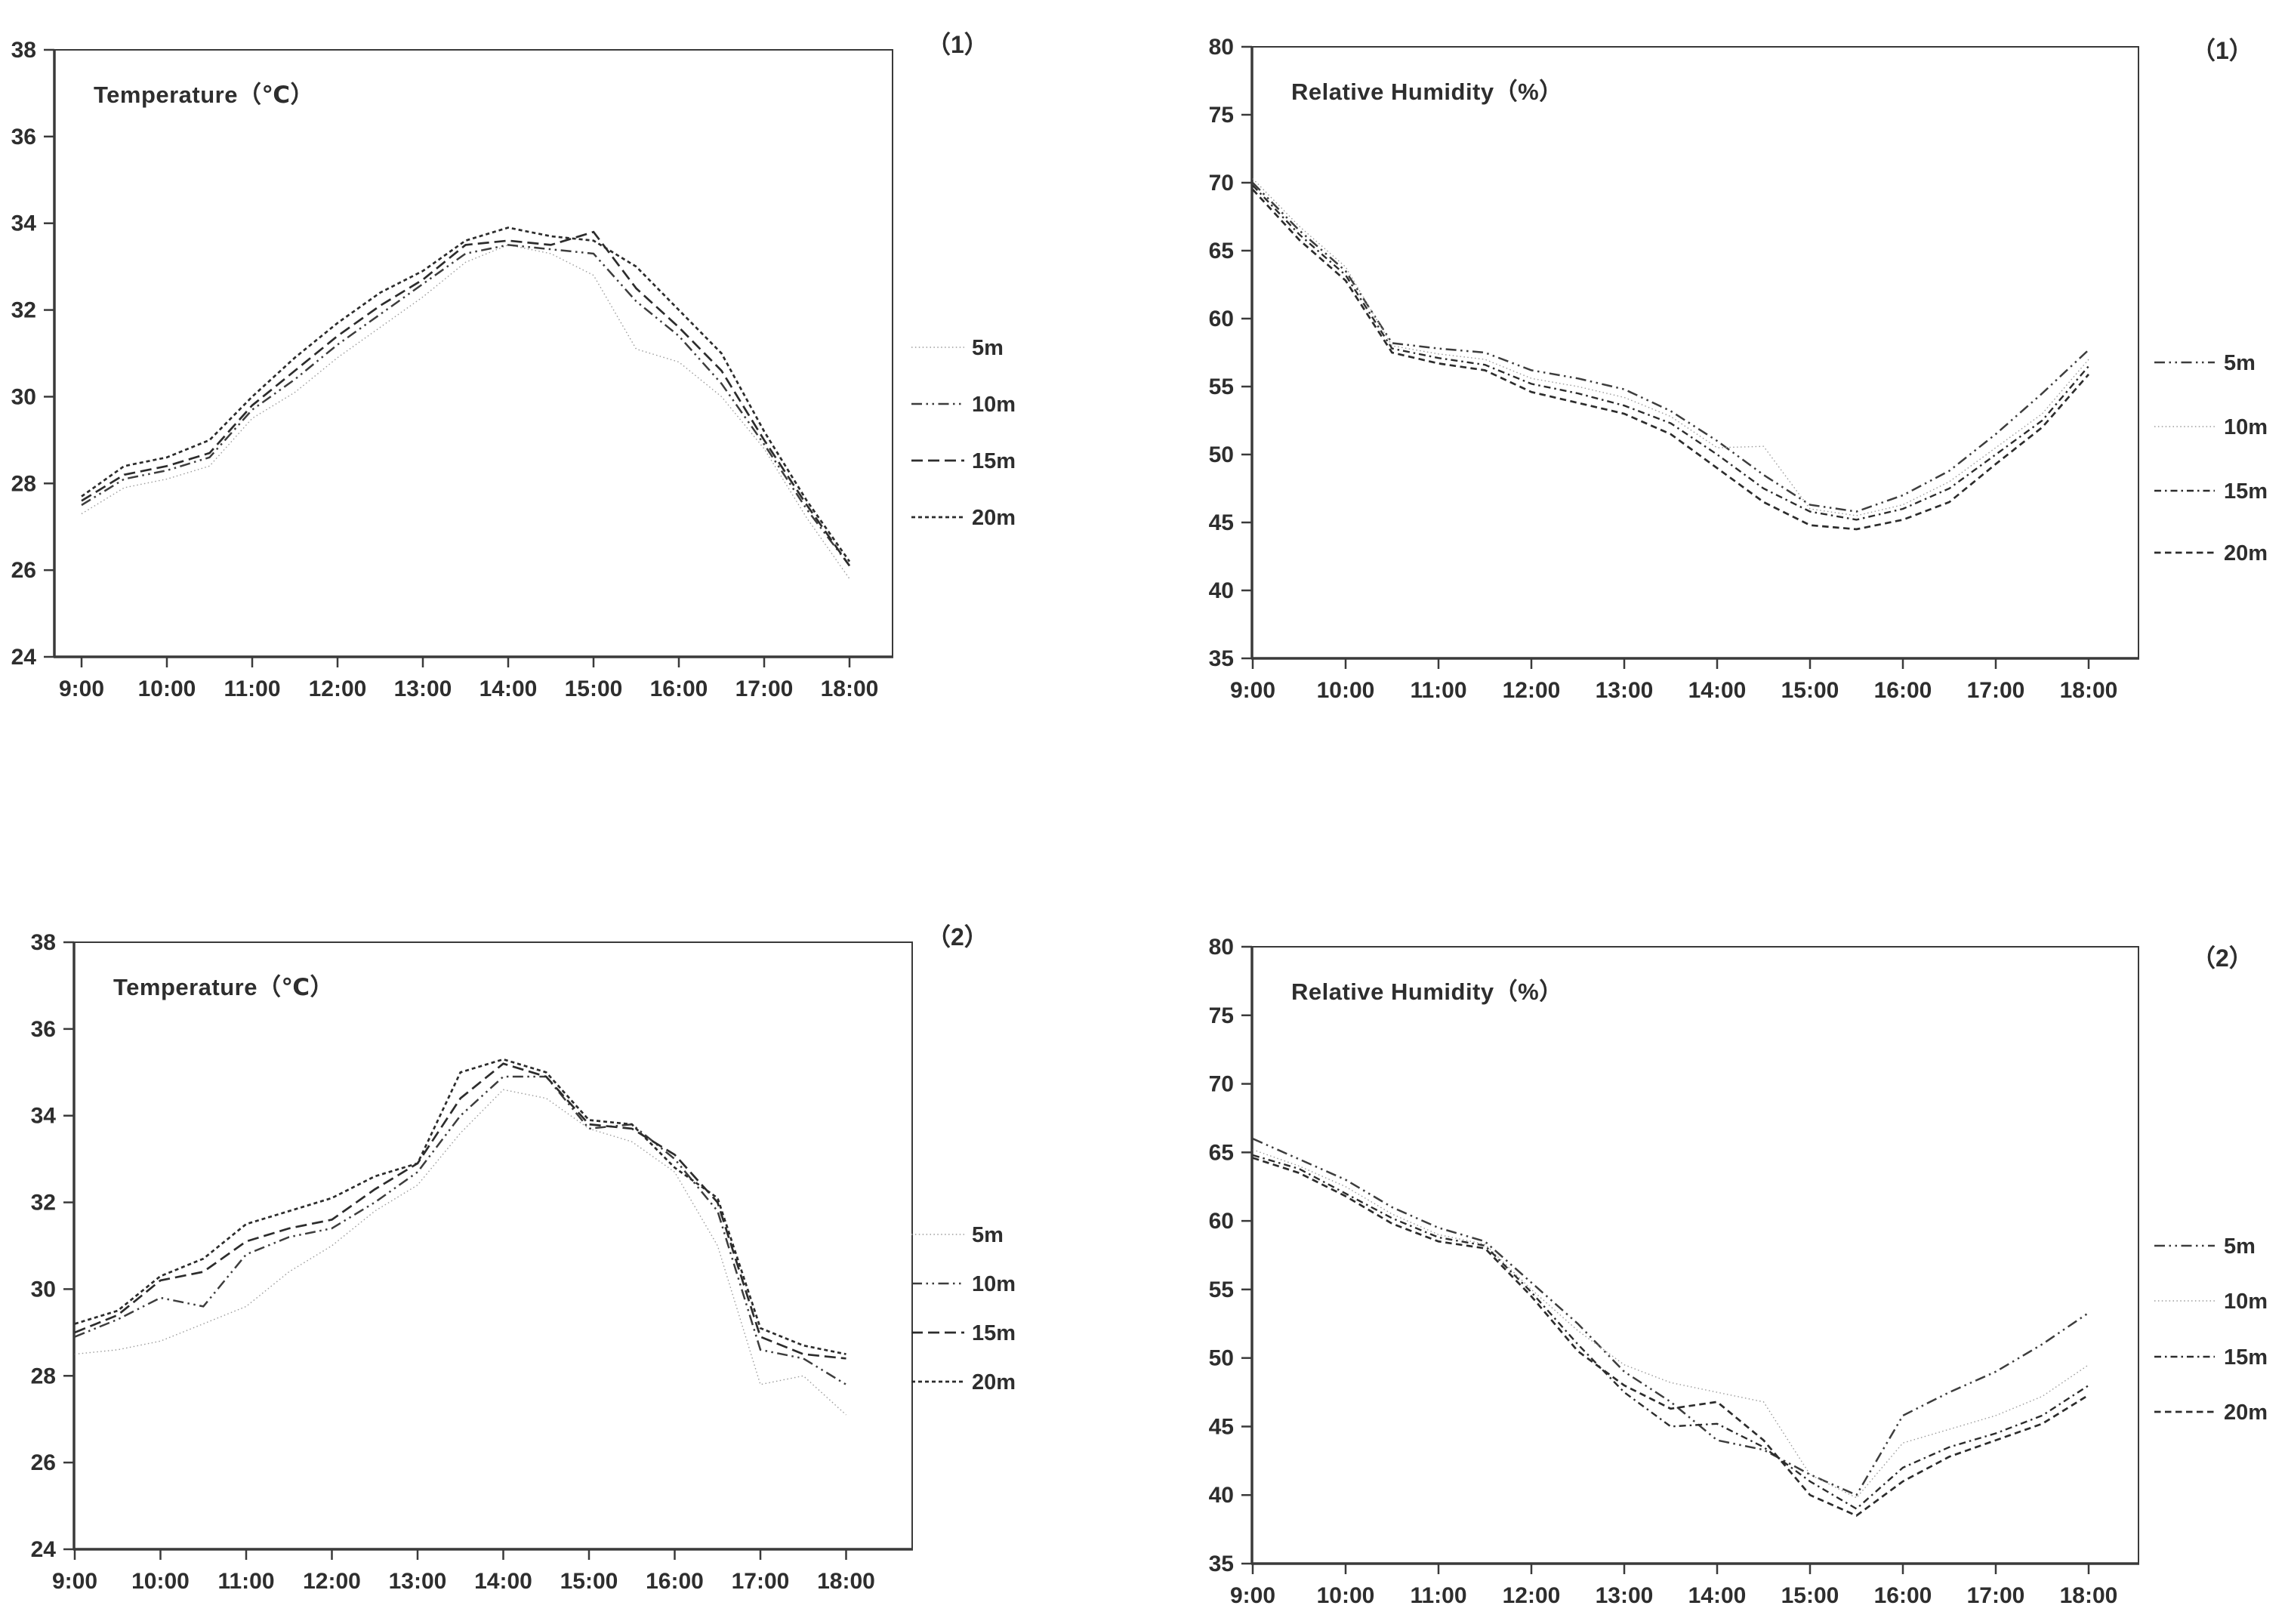 The height and width of the screenshot is (1624, 2288). What do you see at coordinates (1221, 183) in the screenshot?
I see `y-tick-label: 70` at bounding box center [1221, 183].